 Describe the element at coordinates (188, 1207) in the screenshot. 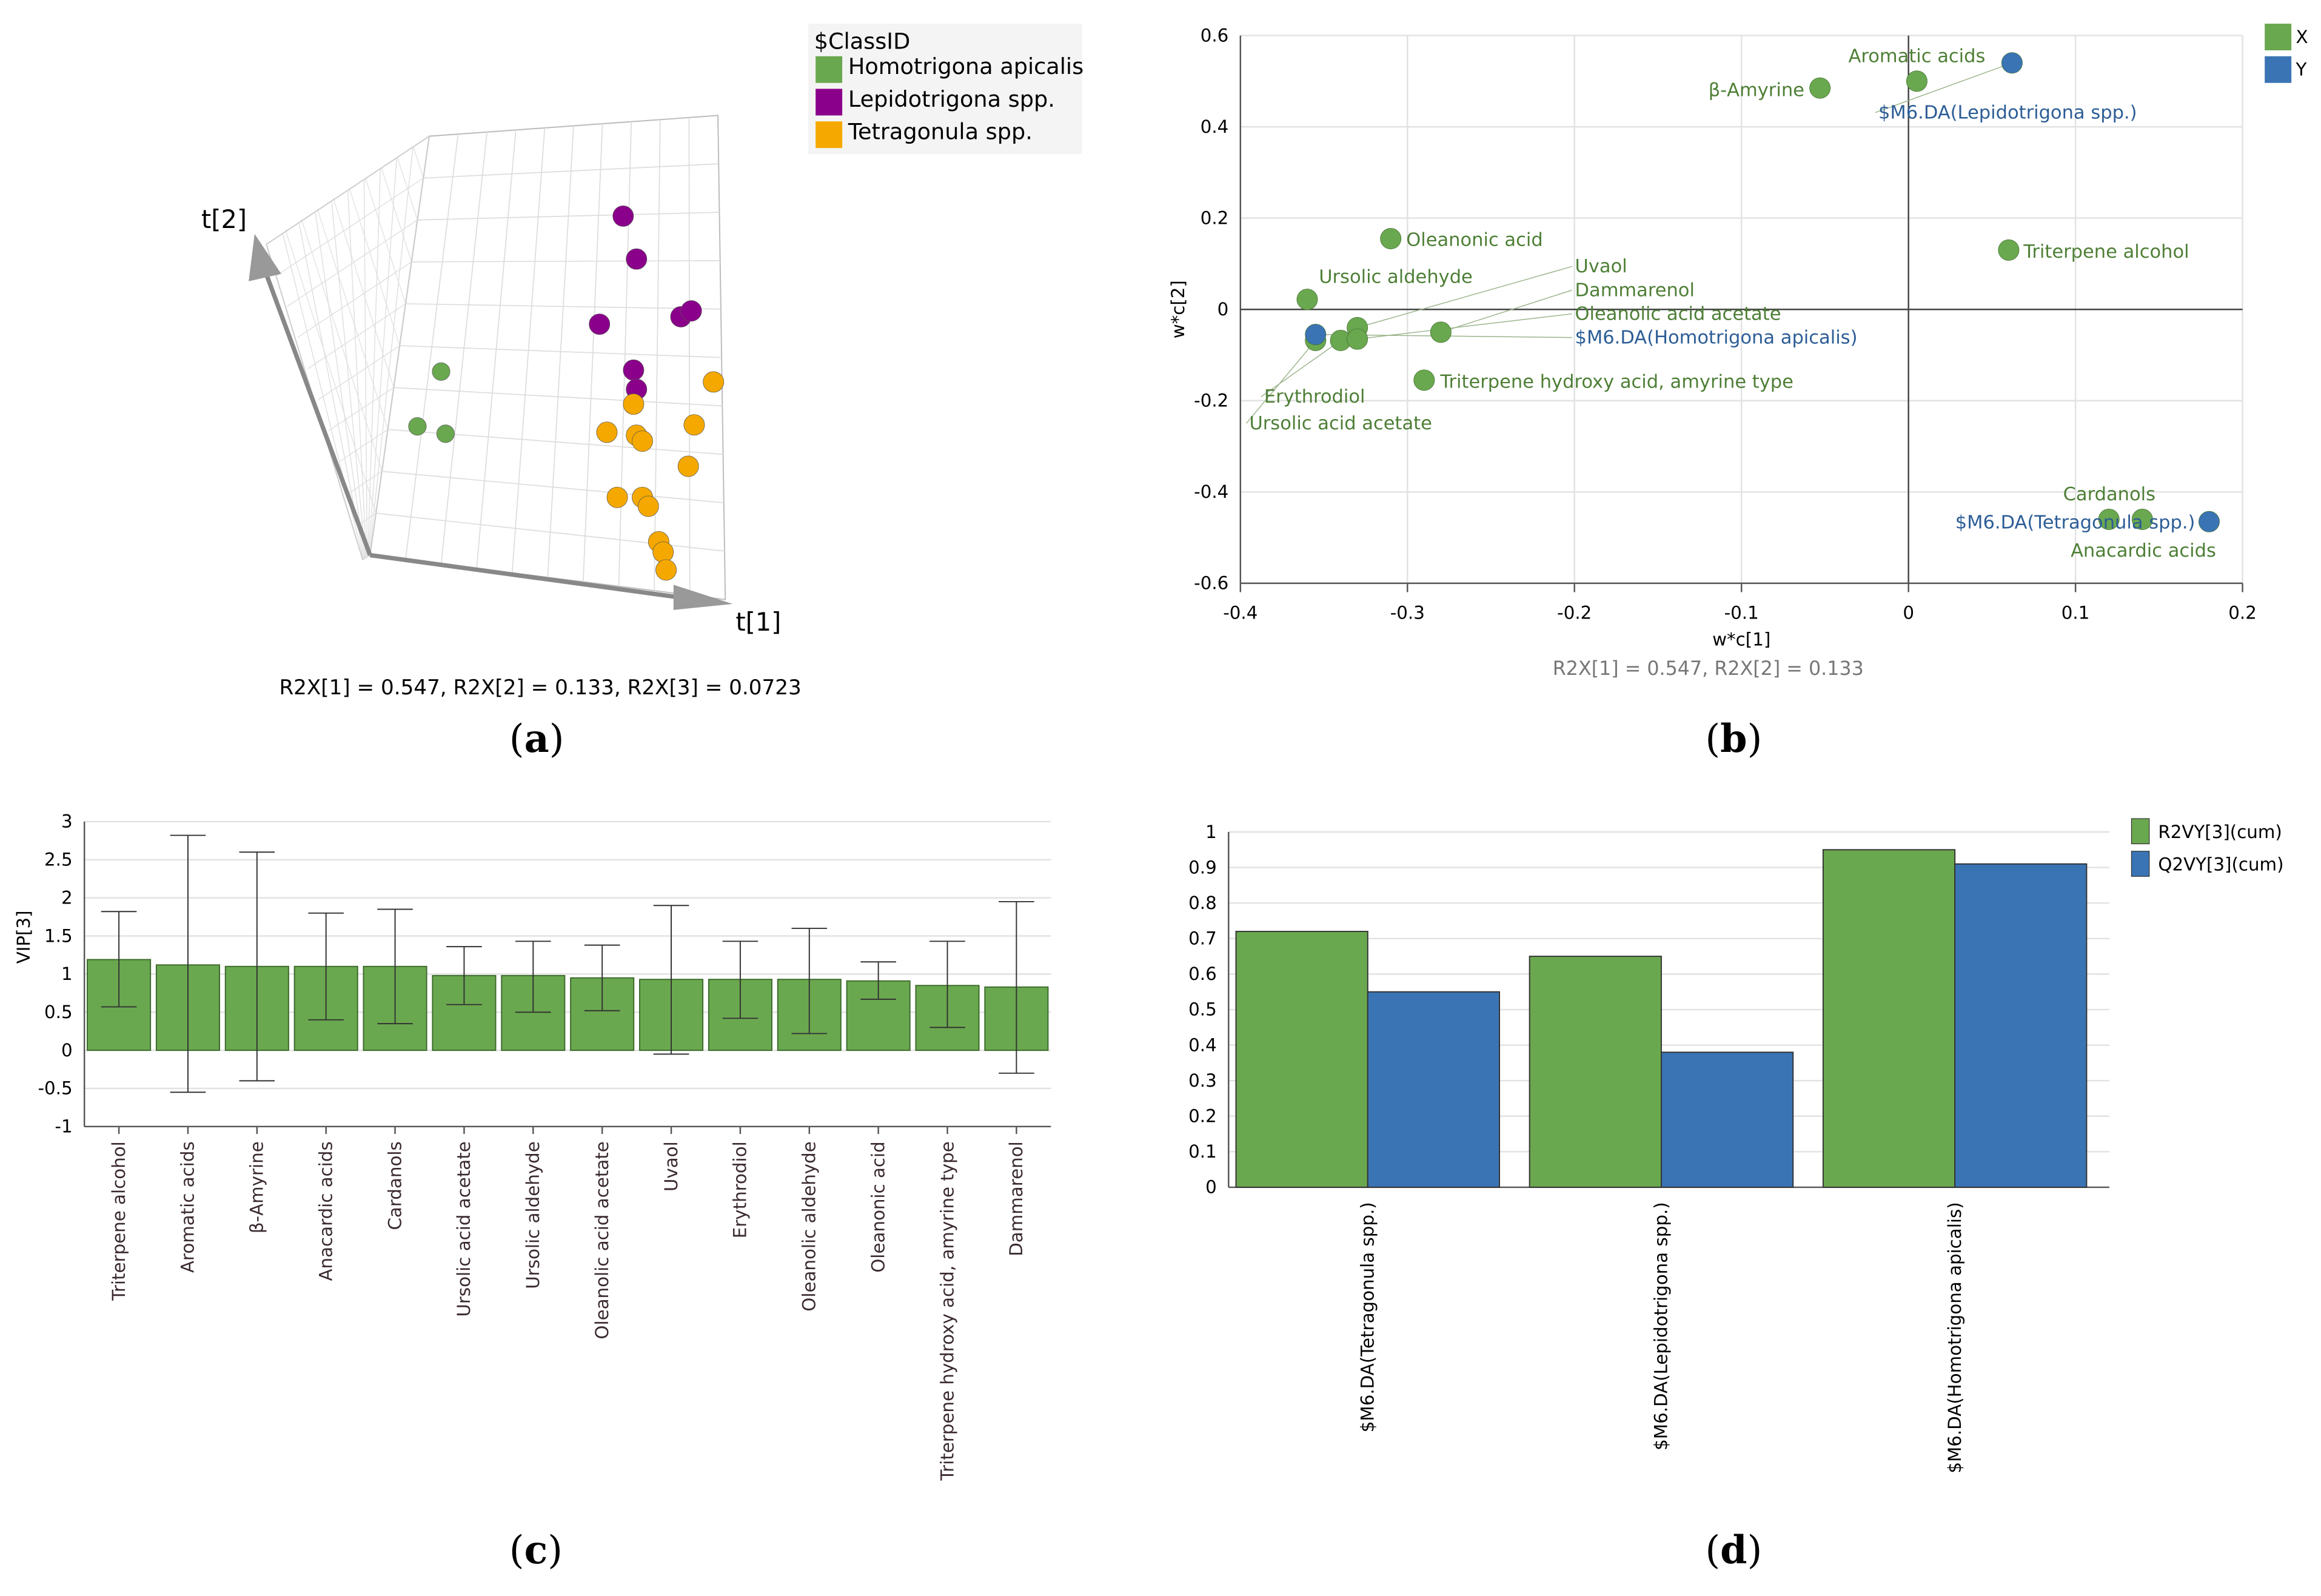

I see `x-tick-label: Aromatic acids` at that location.